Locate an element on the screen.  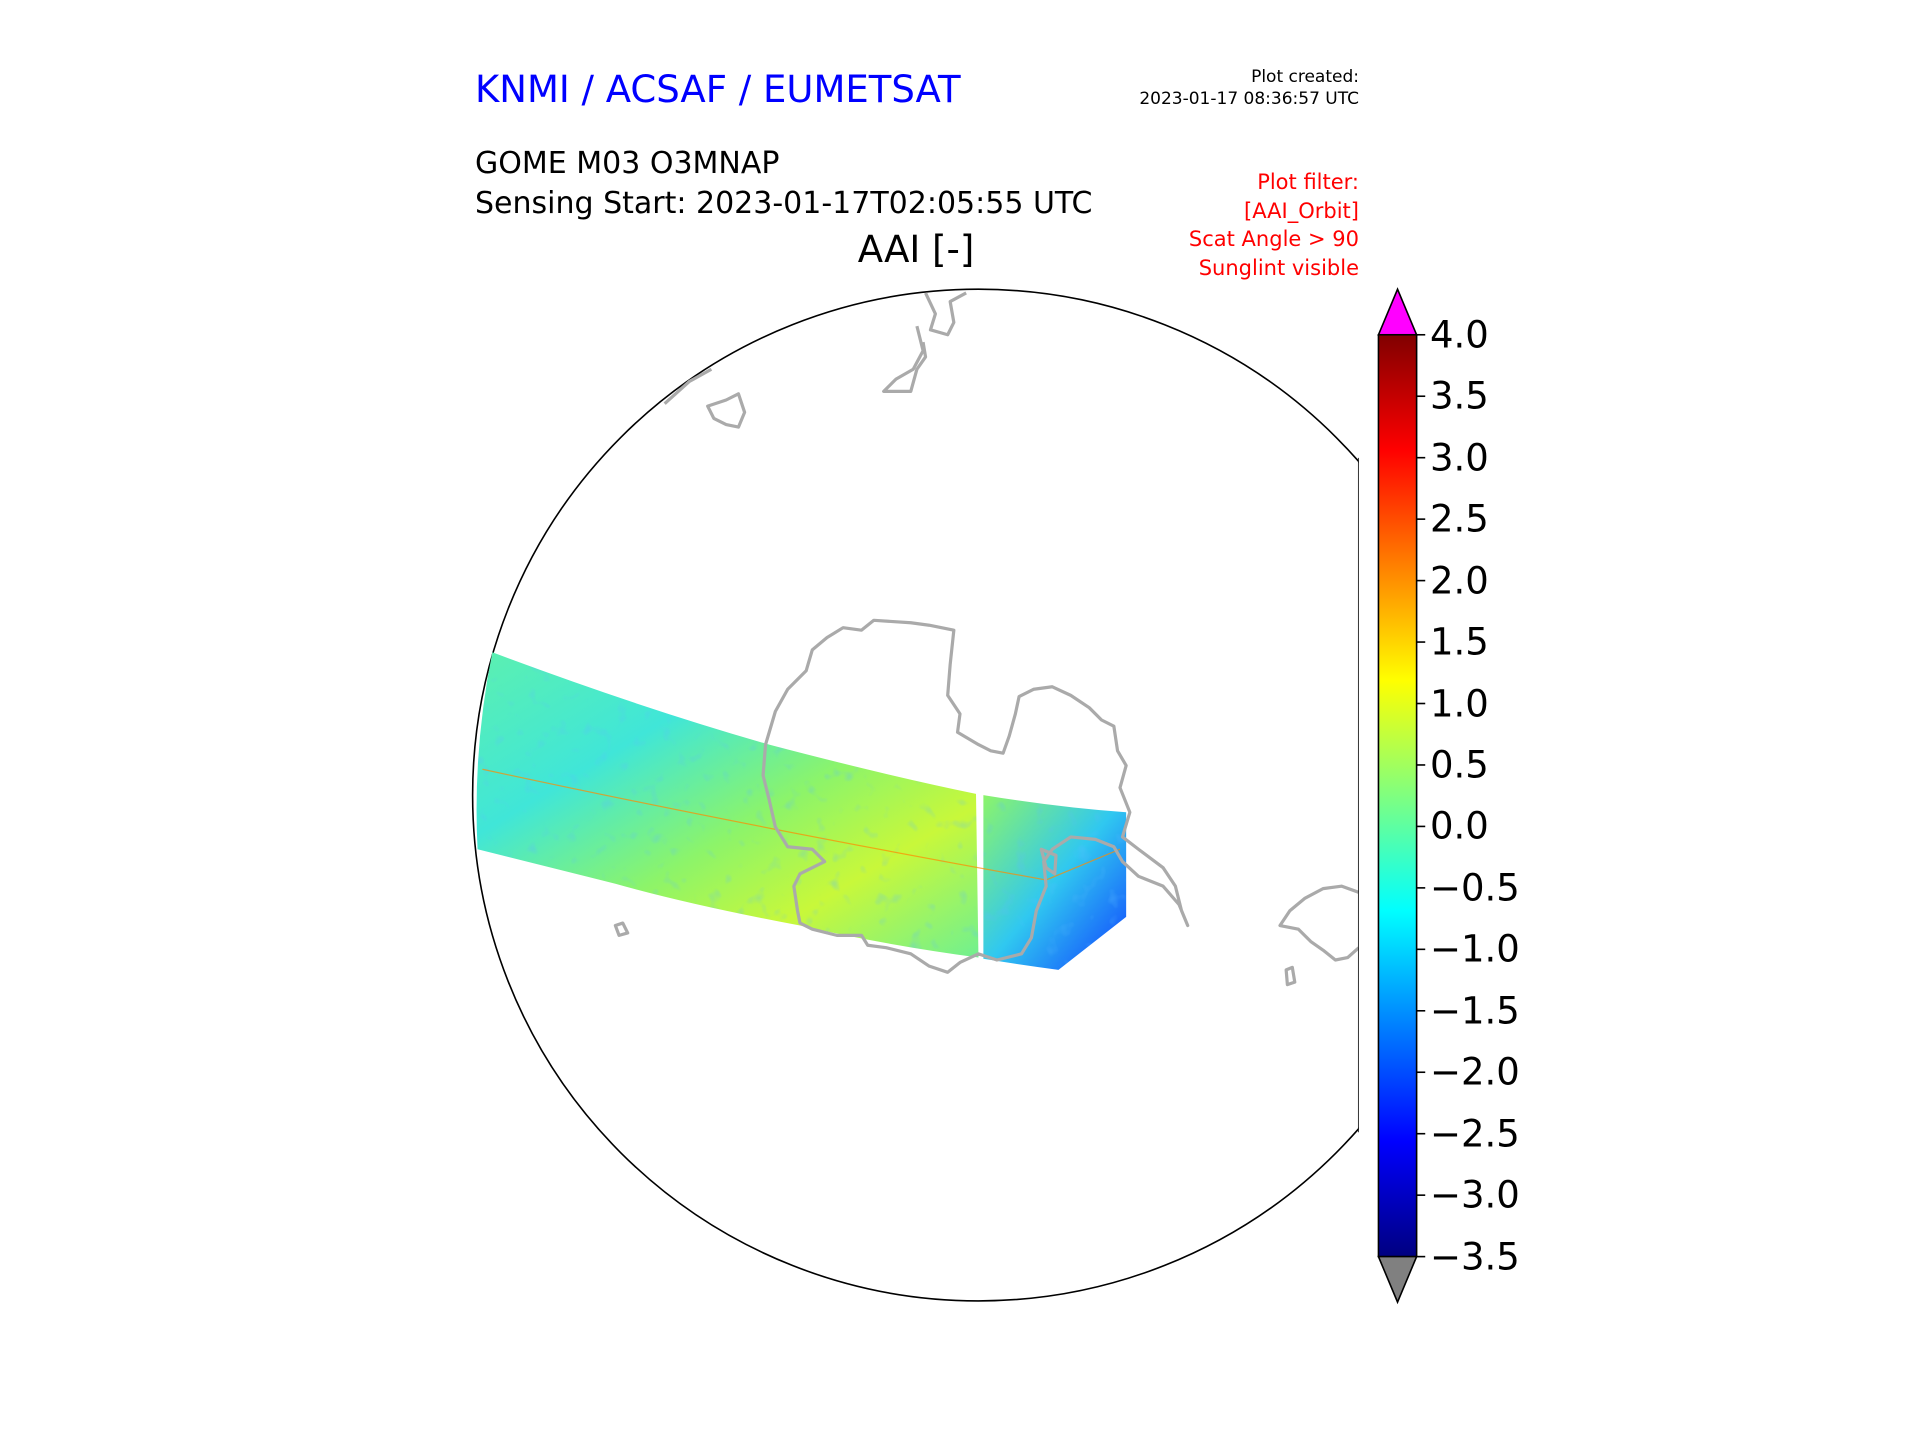
swath-noise is located at coordinates (801, 811).